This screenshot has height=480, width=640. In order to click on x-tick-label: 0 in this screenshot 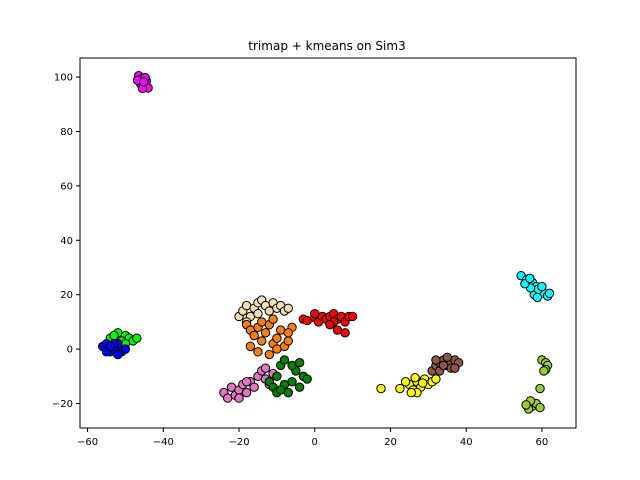, I will do `click(315, 442)`.